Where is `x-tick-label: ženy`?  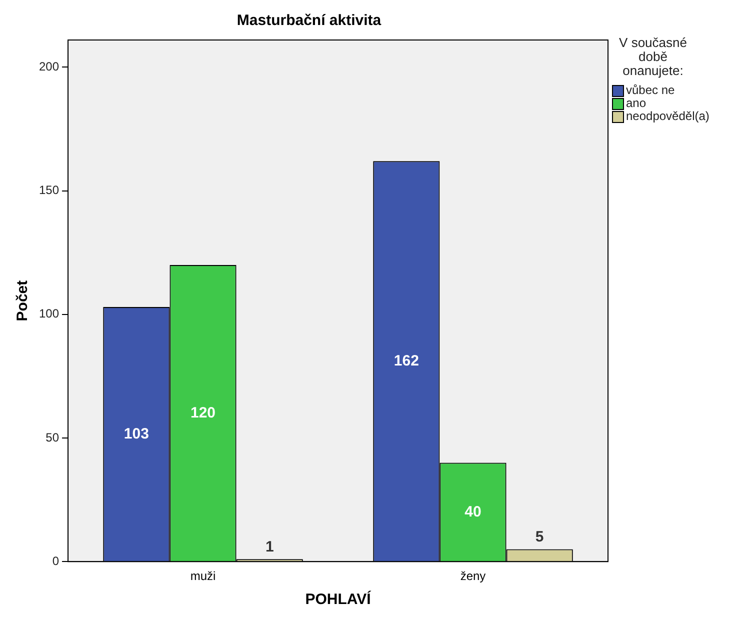 x-tick-label: ženy is located at coordinates (473, 576).